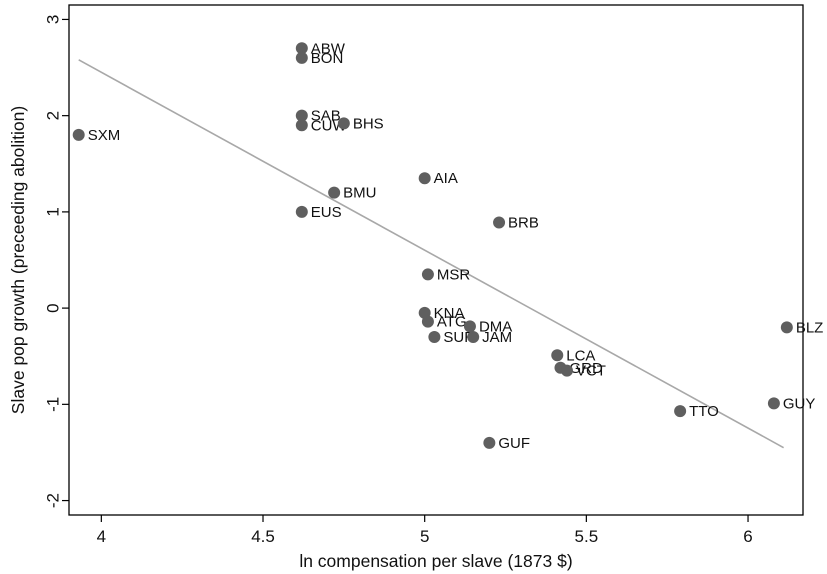  What do you see at coordinates (52, 307) in the screenshot?
I see `y-tick-label: 0` at bounding box center [52, 307].